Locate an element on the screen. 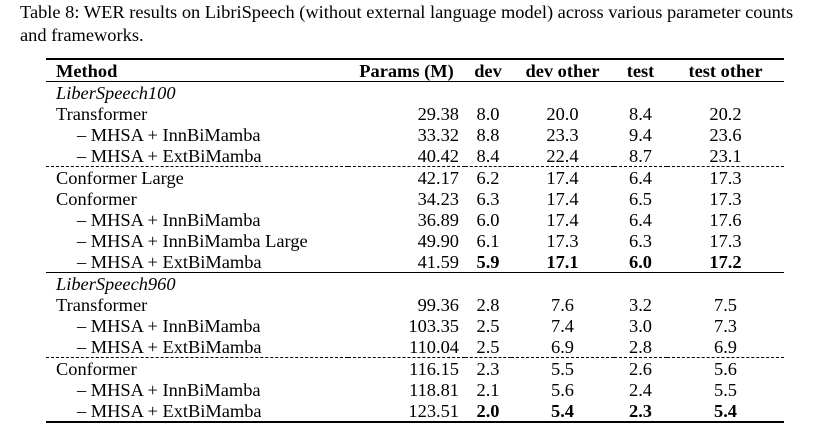 This screenshot has height=435, width=822. dev-other-cell: 6.9 is located at coordinates (562, 346).